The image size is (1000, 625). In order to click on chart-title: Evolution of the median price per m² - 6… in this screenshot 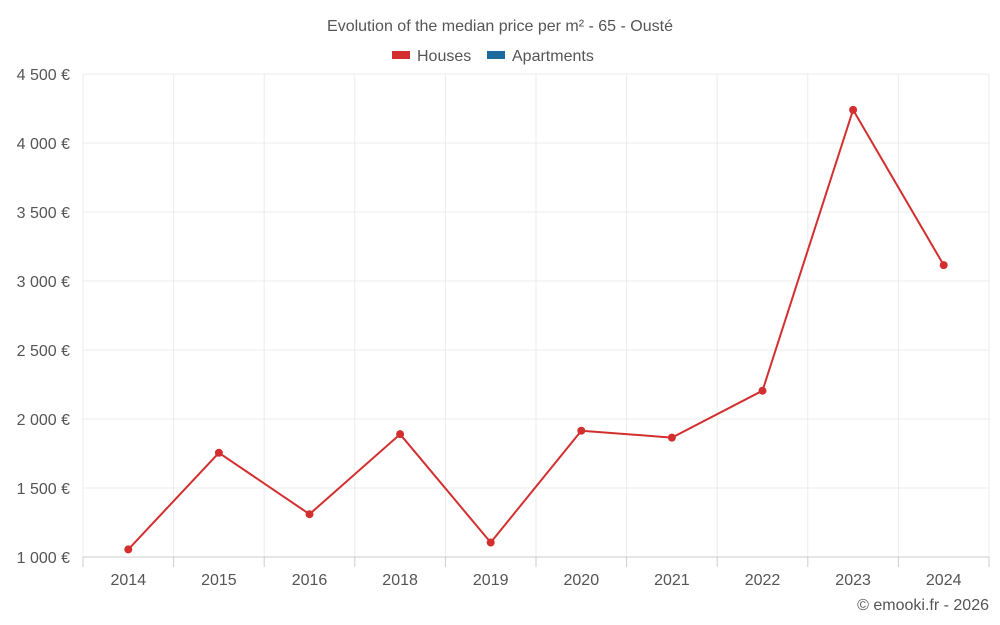, I will do `click(500, 26)`.